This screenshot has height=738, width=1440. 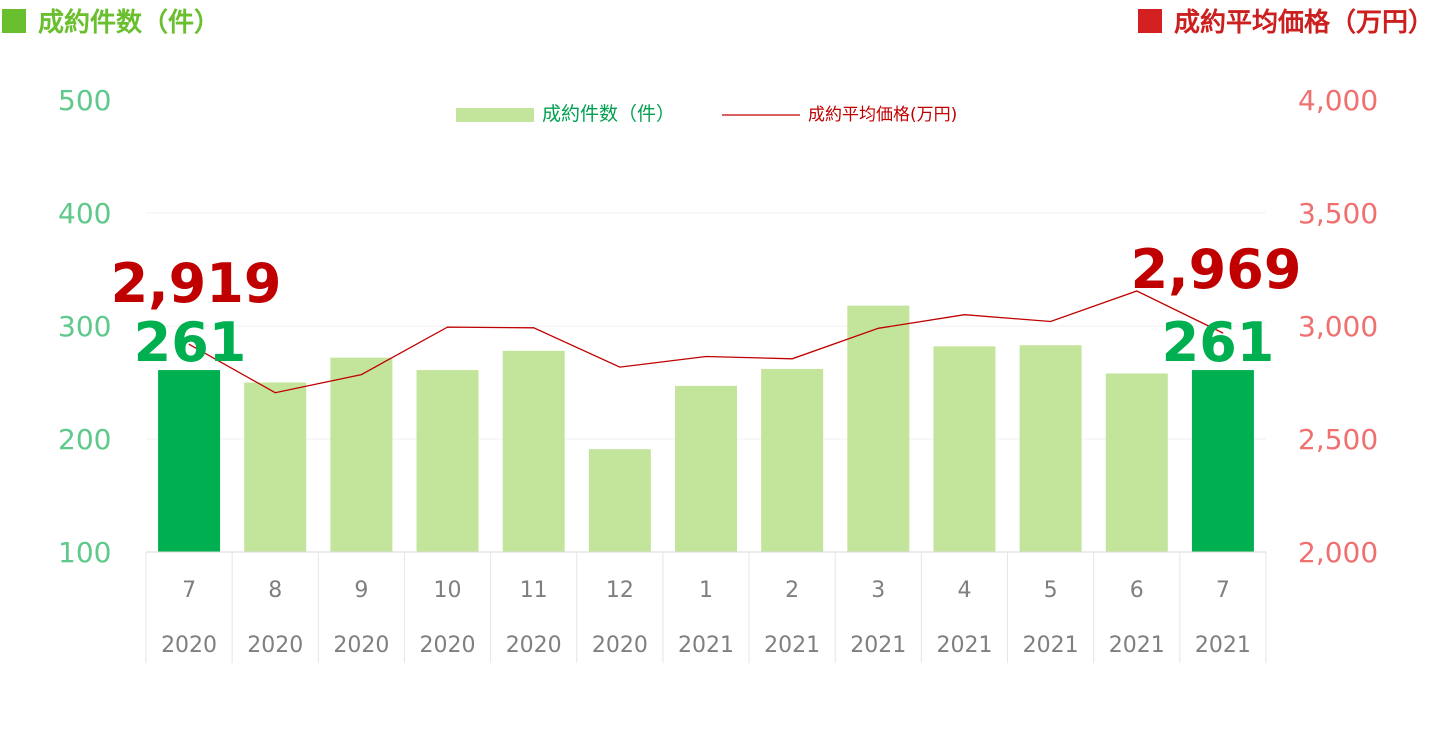 I want to click on x-tick-month: 12, so click(x=620, y=590).